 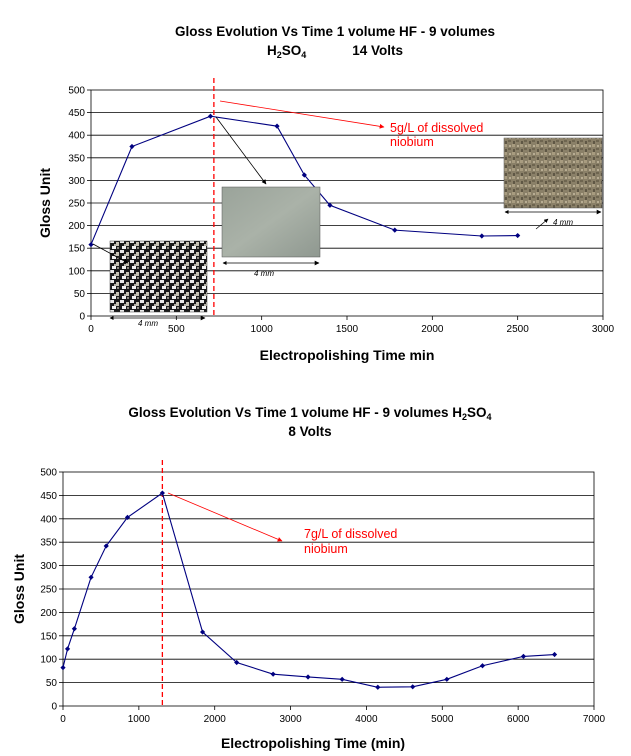 What do you see at coordinates (350, 534) in the screenshot?
I see `annotation-2-line-1: 7g/L of dissolved` at bounding box center [350, 534].